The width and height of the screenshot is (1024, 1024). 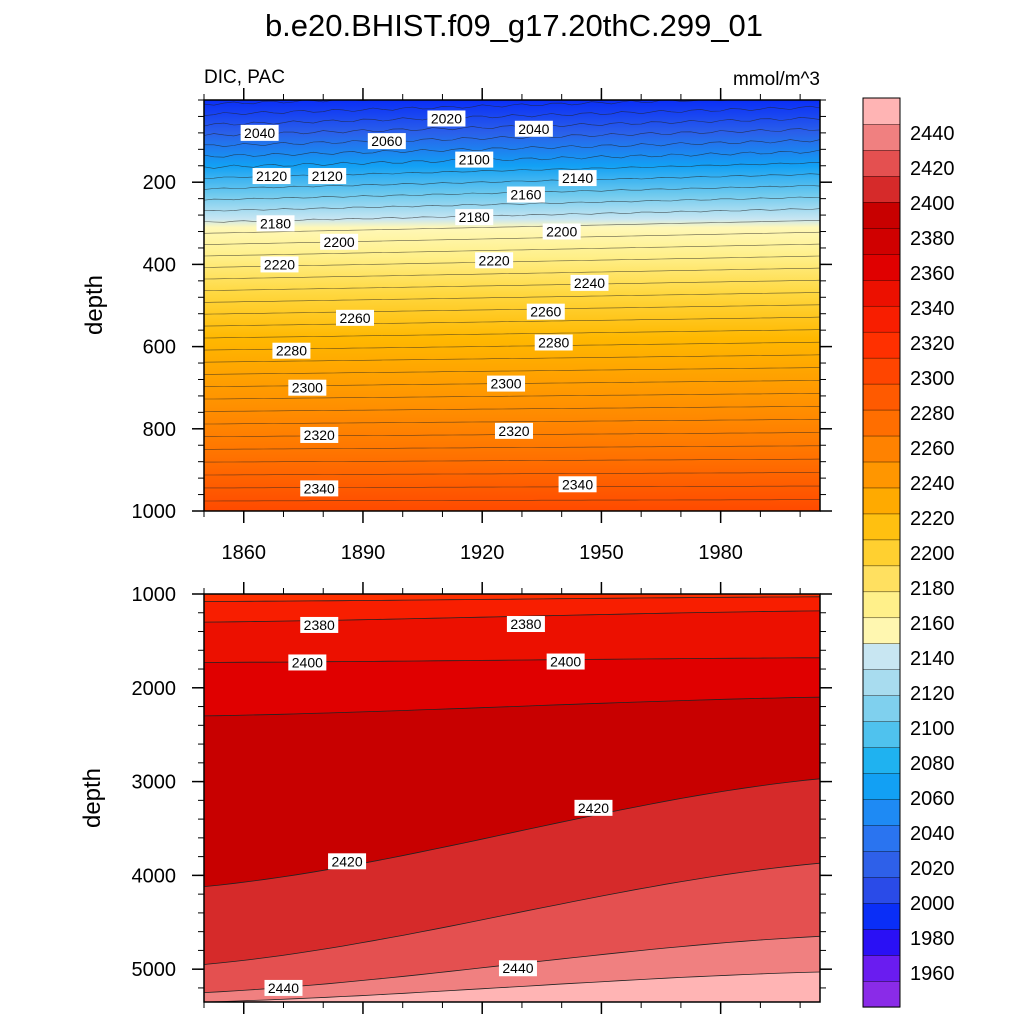 What do you see at coordinates (776, 79) in the screenshot?
I see `right-subtitle: mmol/m^3` at bounding box center [776, 79].